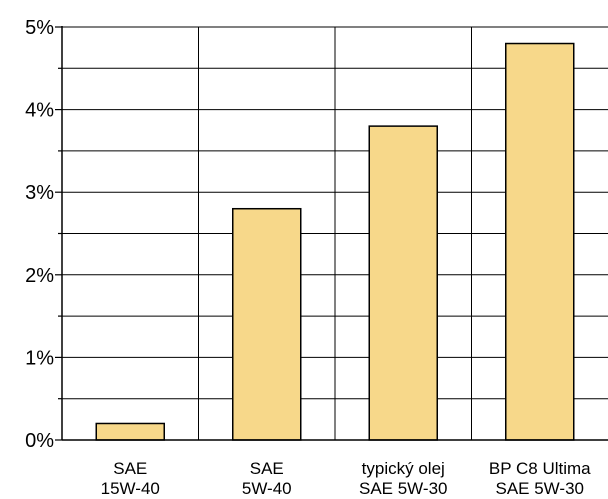 The height and width of the screenshot is (499, 608). Describe the element at coordinates (39, 358) in the screenshot. I see `y-tick-label: 1%` at that location.